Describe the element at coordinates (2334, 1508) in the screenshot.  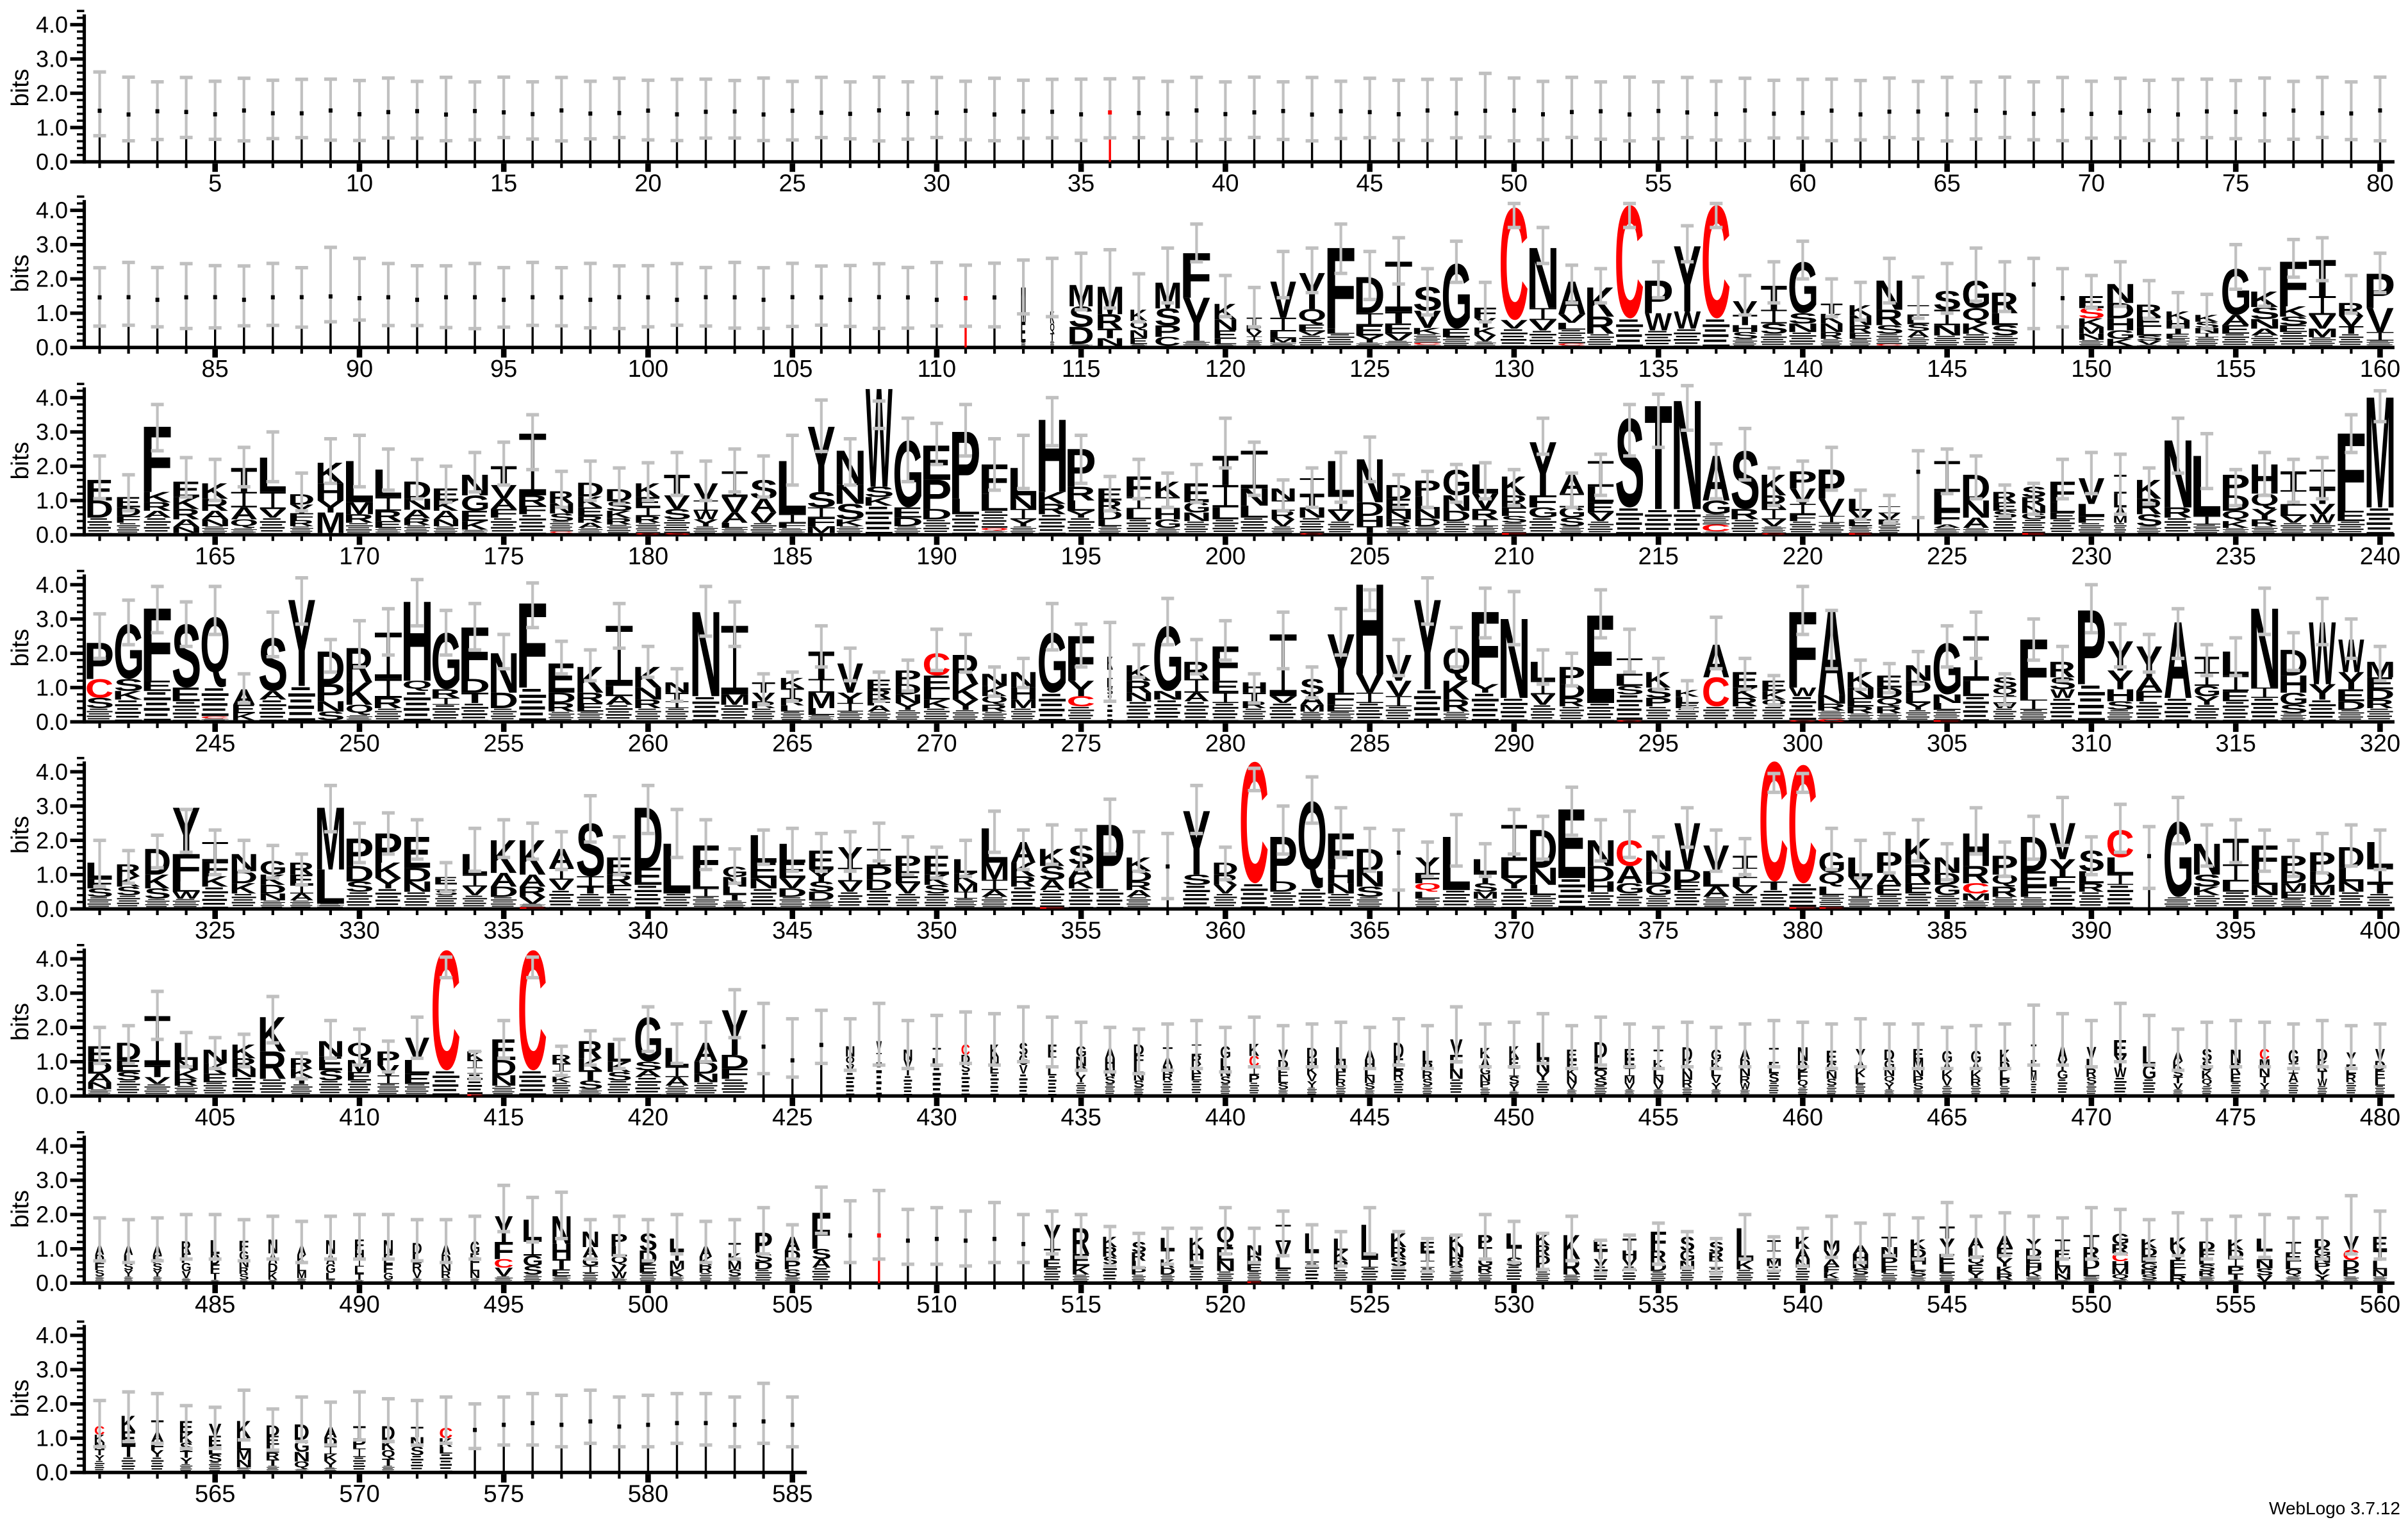
I see `svg-text: WebLogo 3.7.12` at that location.